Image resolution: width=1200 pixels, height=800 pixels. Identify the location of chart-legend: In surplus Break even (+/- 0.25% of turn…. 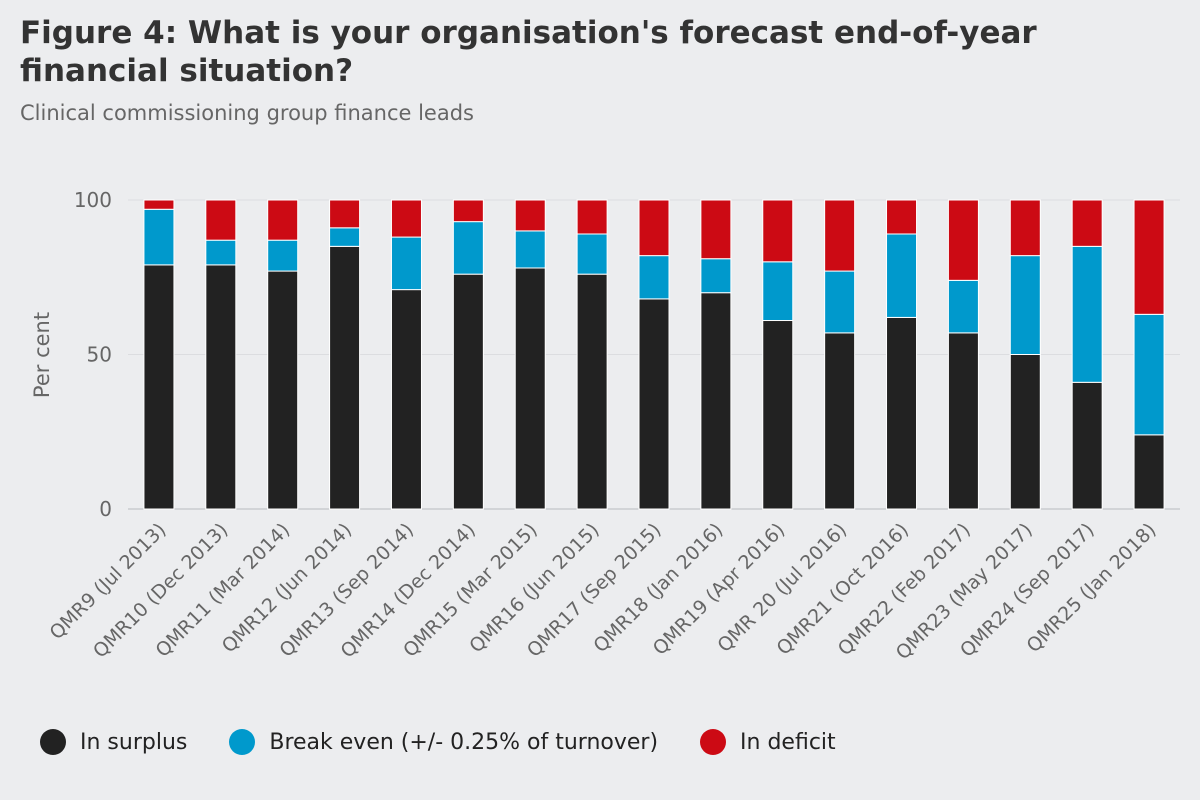
(459, 742).